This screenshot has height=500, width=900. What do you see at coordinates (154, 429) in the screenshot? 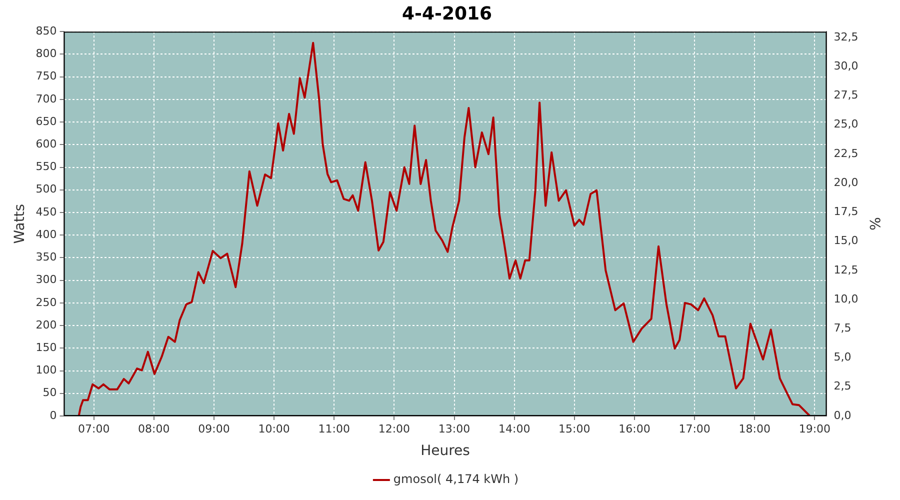
I see `x-tick-label: 08:00` at bounding box center [154, 429].